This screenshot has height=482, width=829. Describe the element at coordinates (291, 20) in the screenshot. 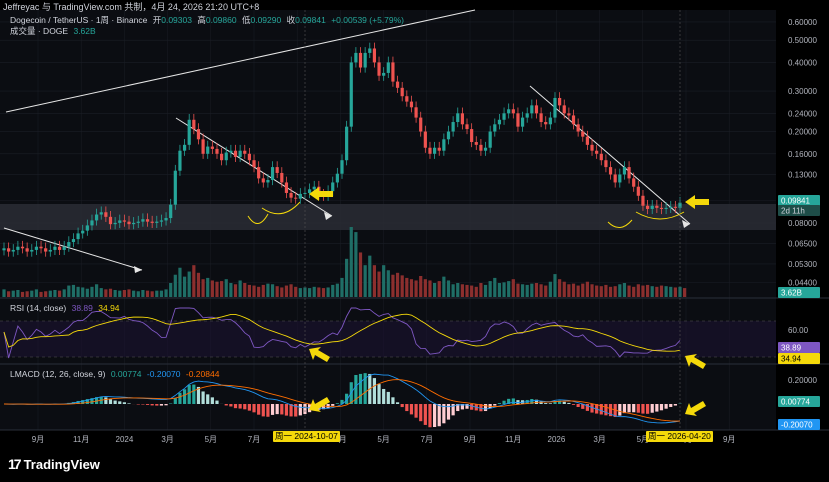

I see `close-label: 收` at that location.